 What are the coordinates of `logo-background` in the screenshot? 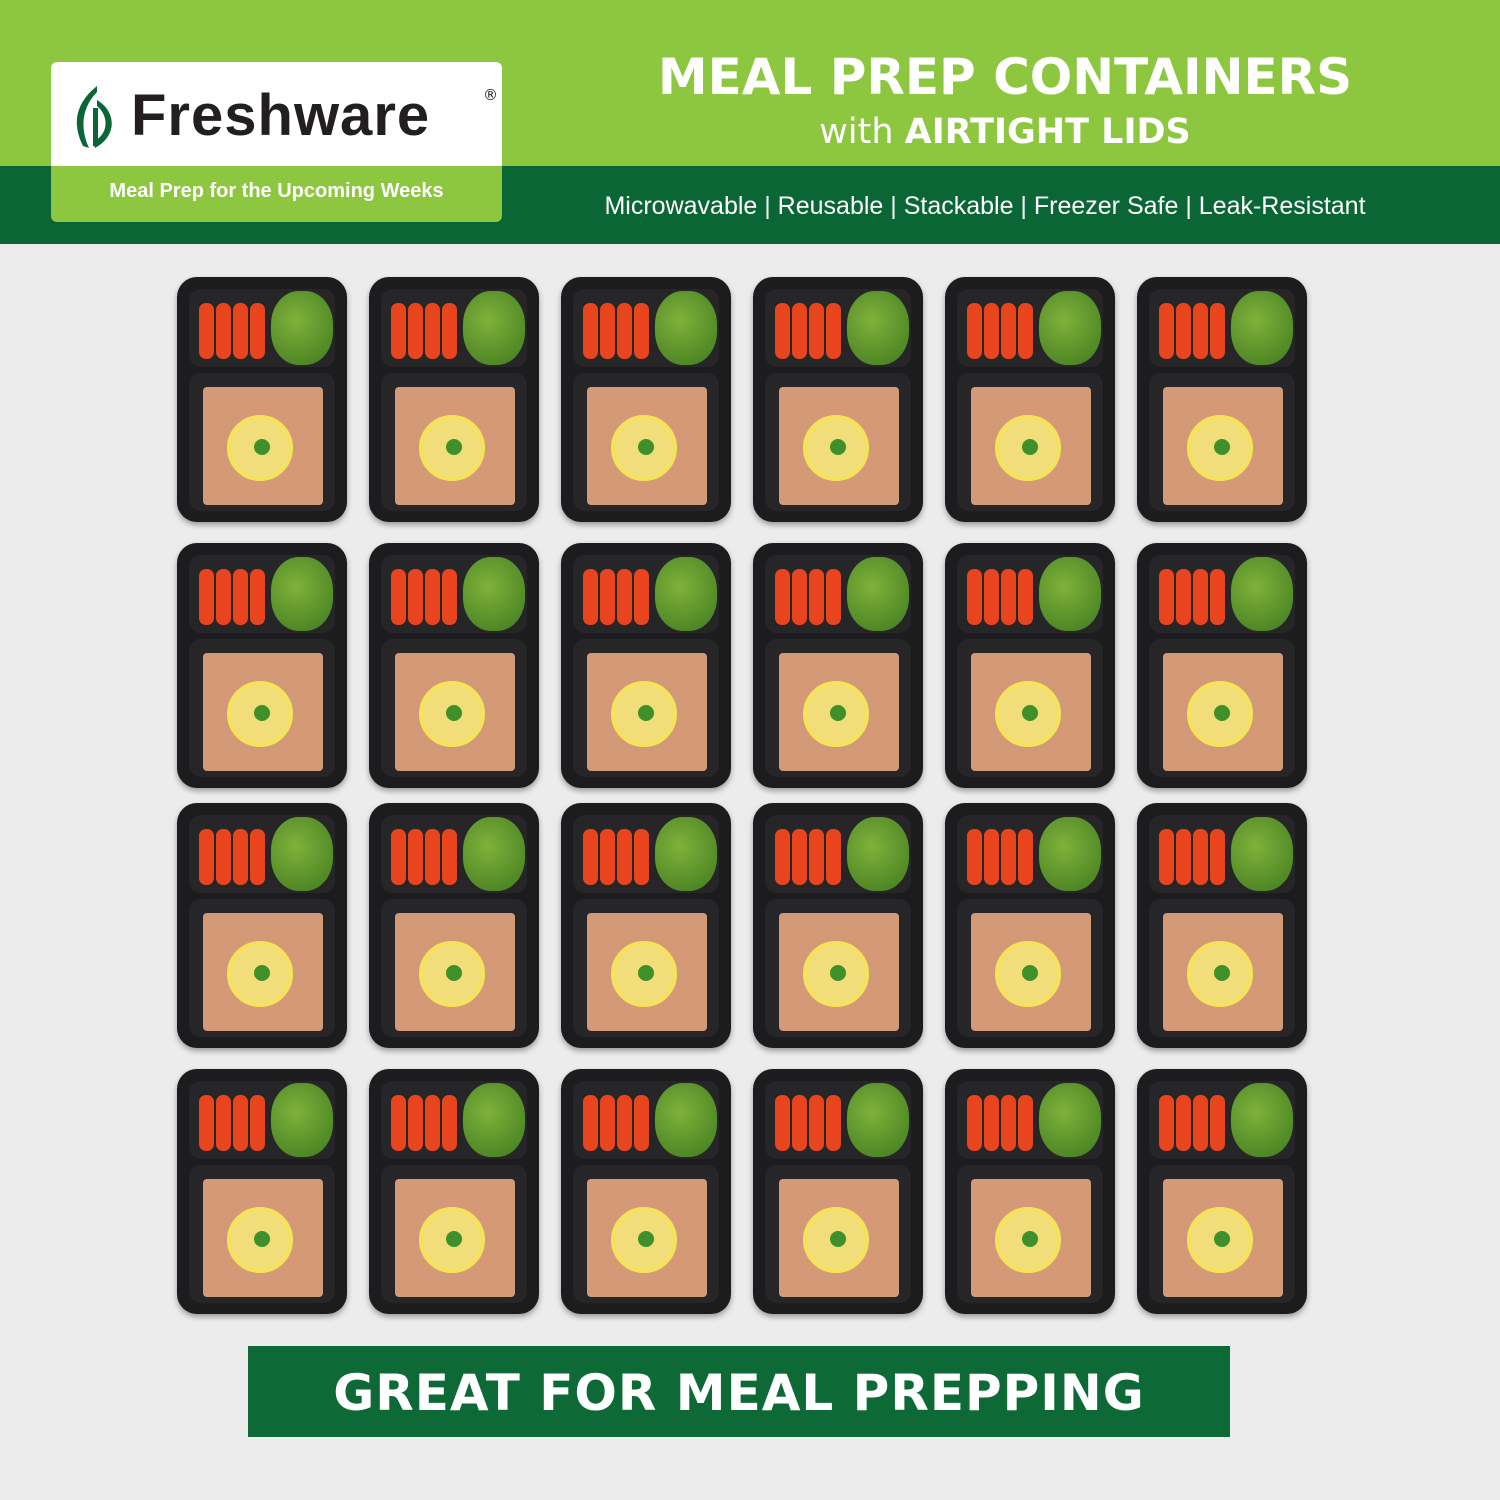 It's located at (276, 114).